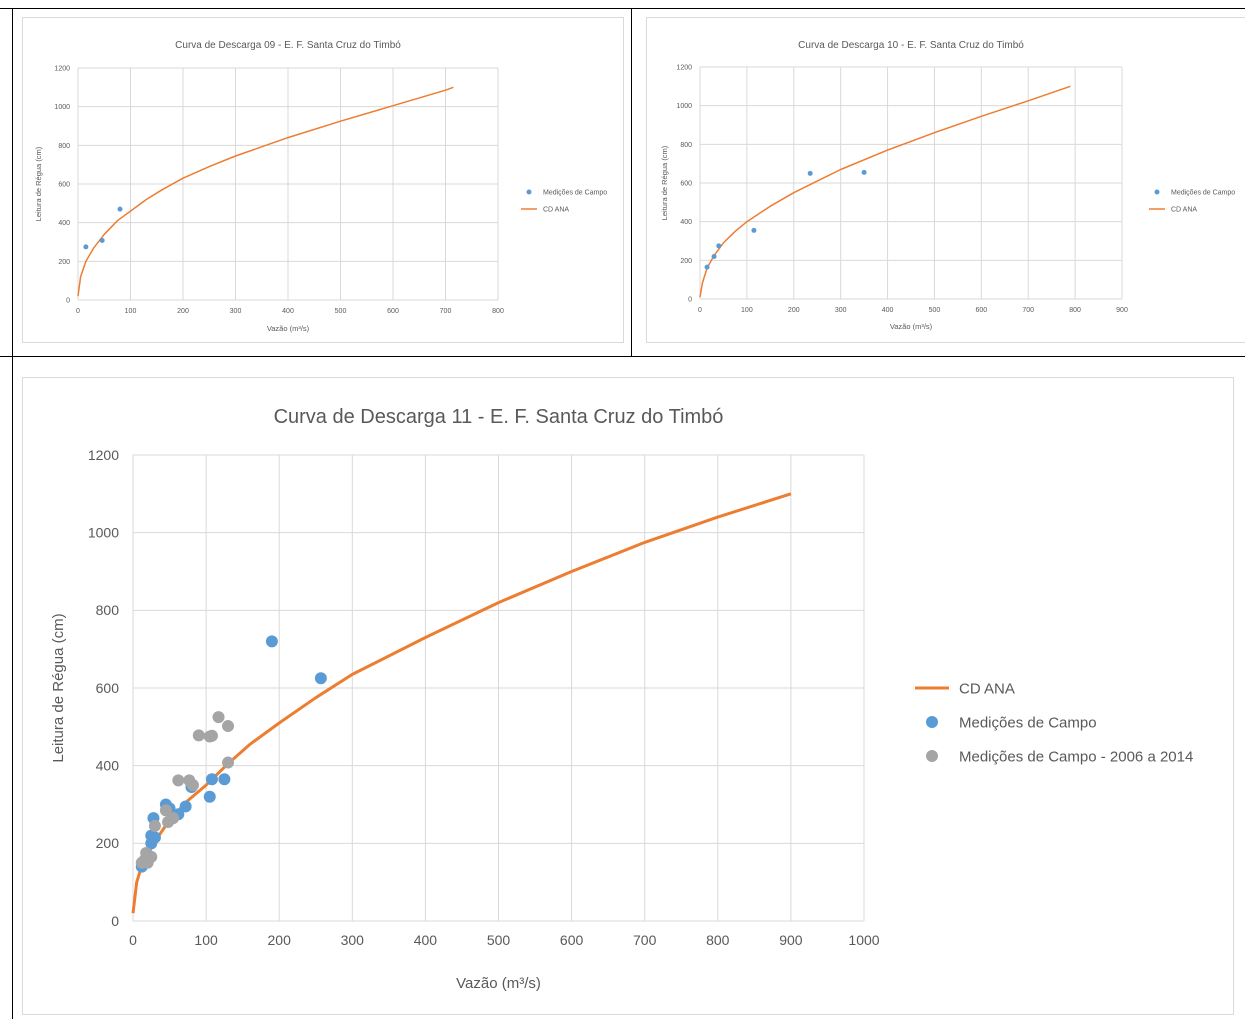 This screenshot has width=1245, height=1019. I want to click on x-tick-label: 1000, so click(863, 940).